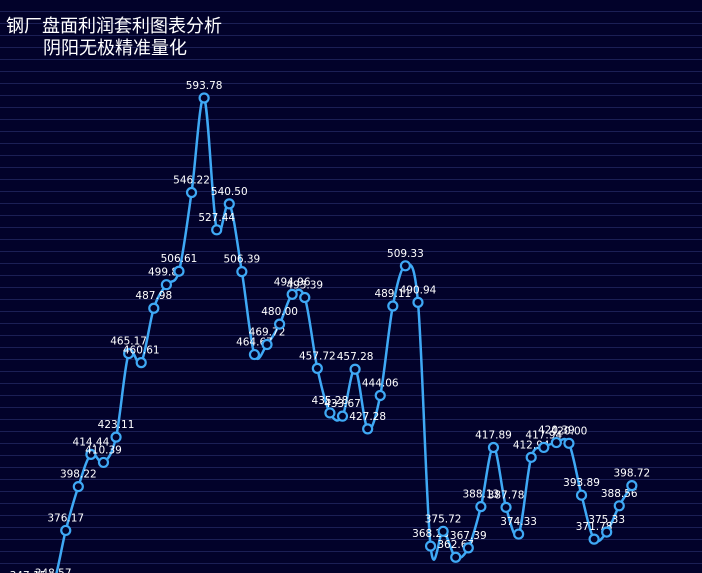 The image size is (702, 573). I want to click on data-label: 487.98, so click(153, 296).